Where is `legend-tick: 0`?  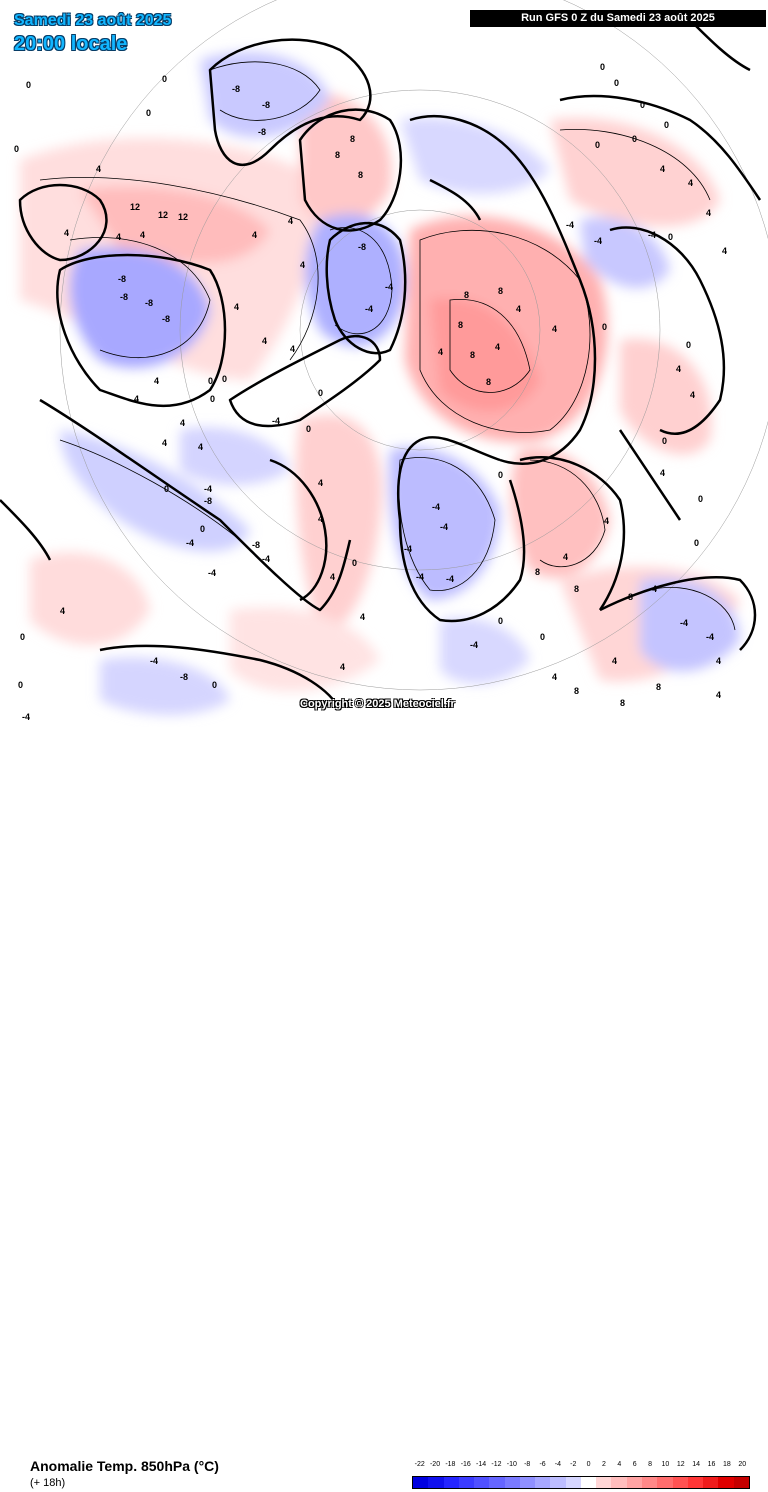 legend-tick: 0 is located at coordinates (588, 1464).